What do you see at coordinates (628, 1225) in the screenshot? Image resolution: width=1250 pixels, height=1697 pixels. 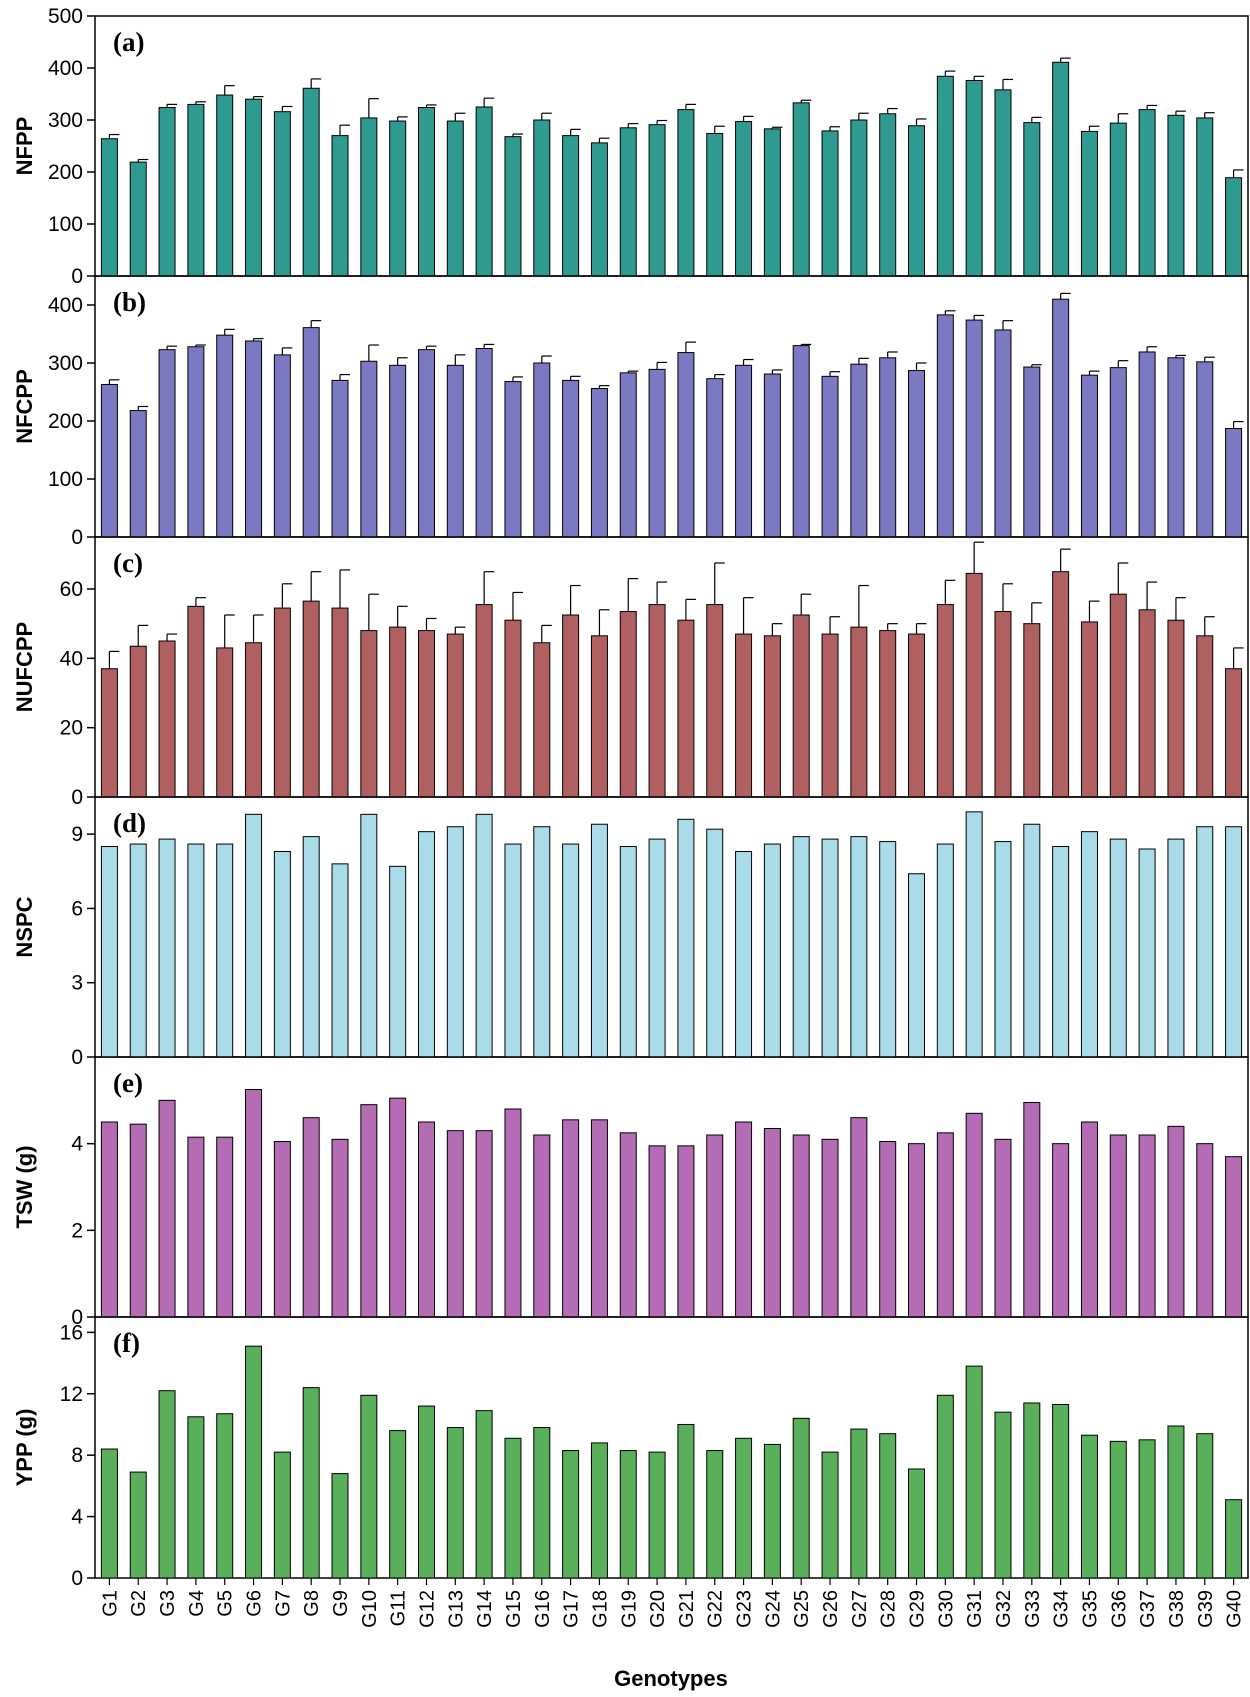 I see `bar-e-G19` at bounding box center [628, 1225].